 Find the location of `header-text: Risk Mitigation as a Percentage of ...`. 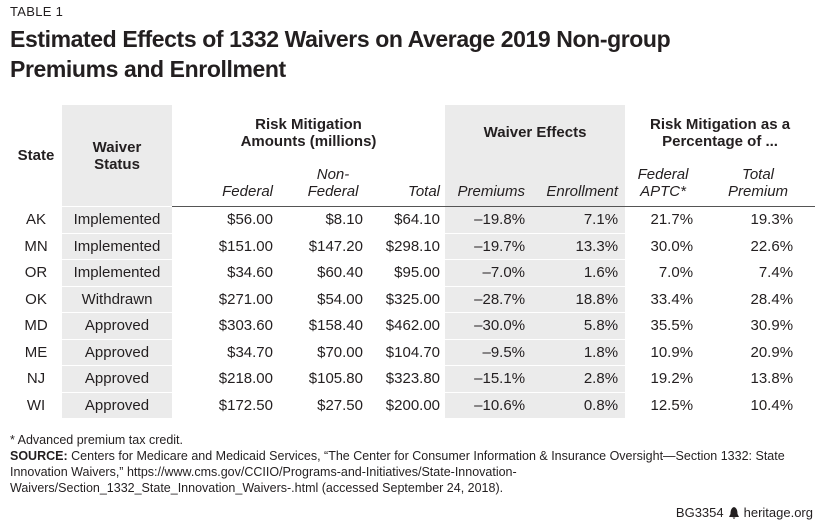

header-text: Risk Mitigation as a Percentage of ... is located at coordinates (720, 132).